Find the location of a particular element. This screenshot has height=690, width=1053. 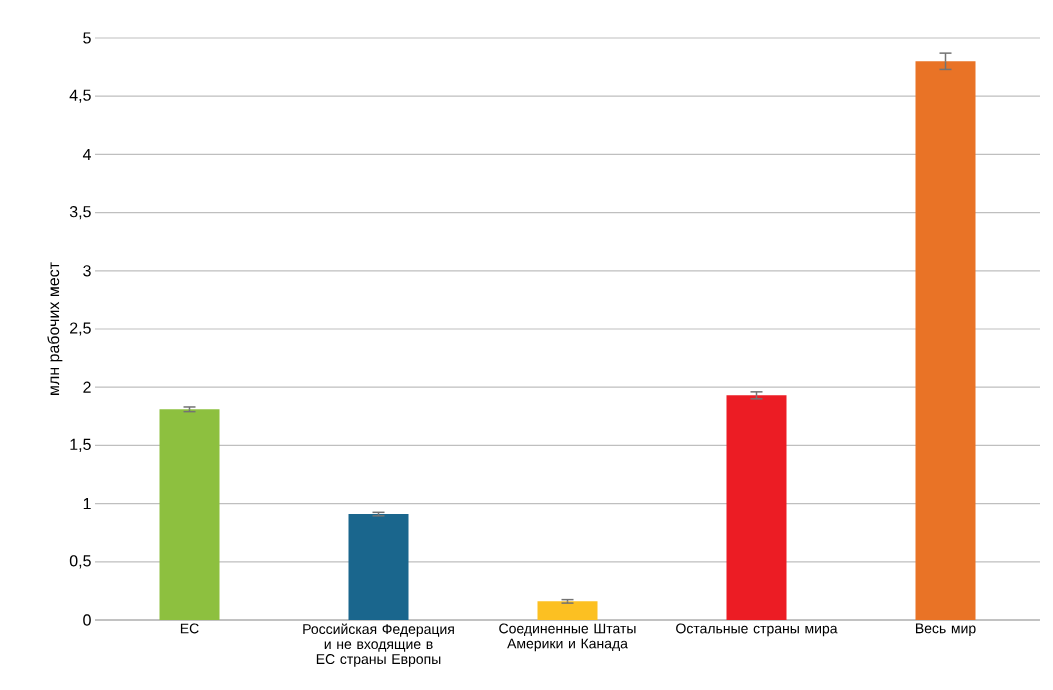

y-tick-label: 0 is located at coordinates (87, 620).